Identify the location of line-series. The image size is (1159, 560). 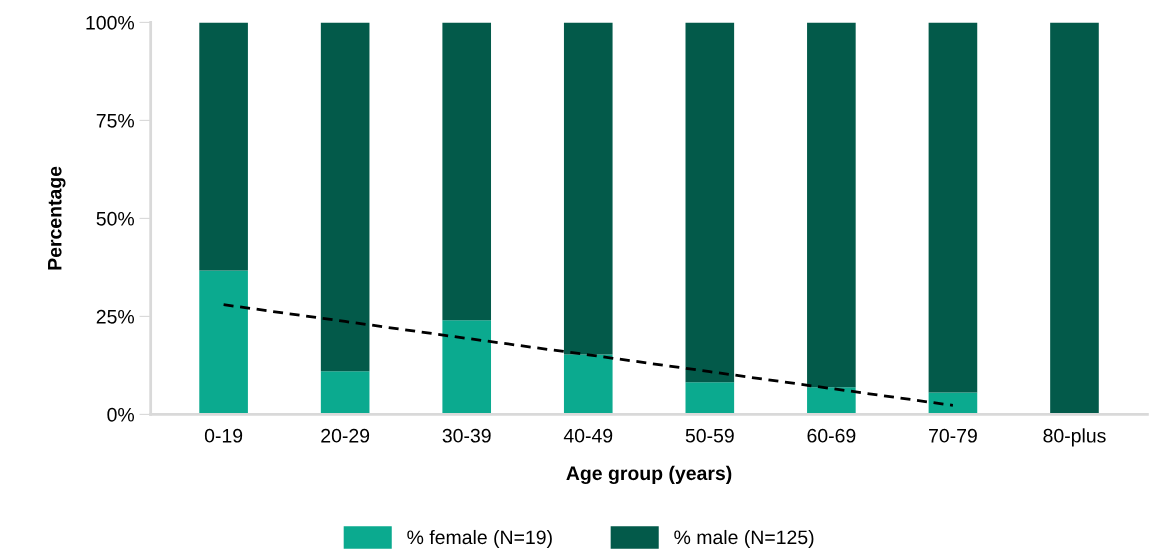
(588, 355).